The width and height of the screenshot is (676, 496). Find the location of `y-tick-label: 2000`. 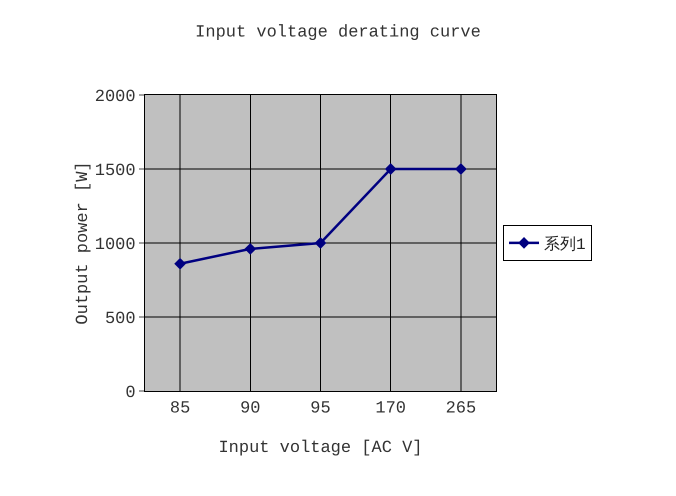

y-tick-label: 2000 is located at coordinates (115, 97).